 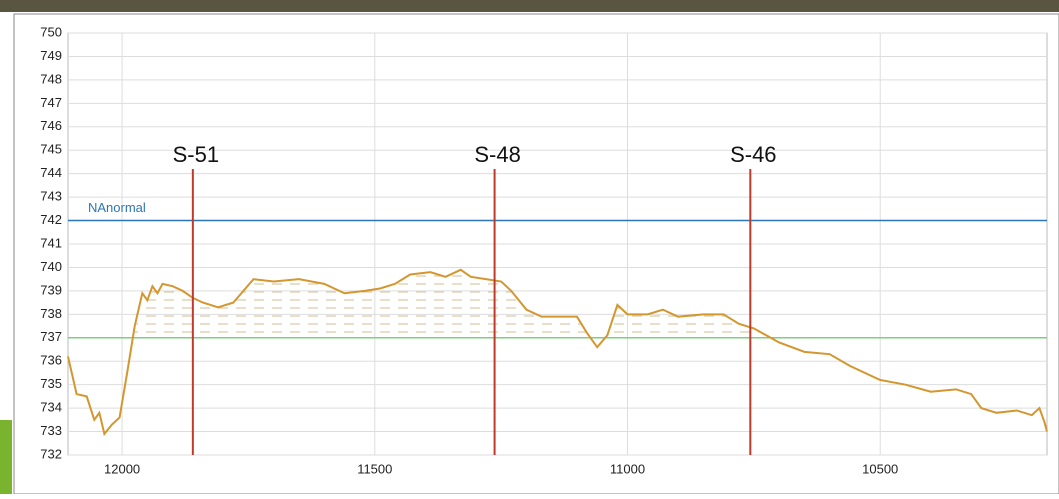 What do you see at coordinates (51, 266) in the screenshot?
I see `y-tick-label: 740` at bounding box center [51, 266].